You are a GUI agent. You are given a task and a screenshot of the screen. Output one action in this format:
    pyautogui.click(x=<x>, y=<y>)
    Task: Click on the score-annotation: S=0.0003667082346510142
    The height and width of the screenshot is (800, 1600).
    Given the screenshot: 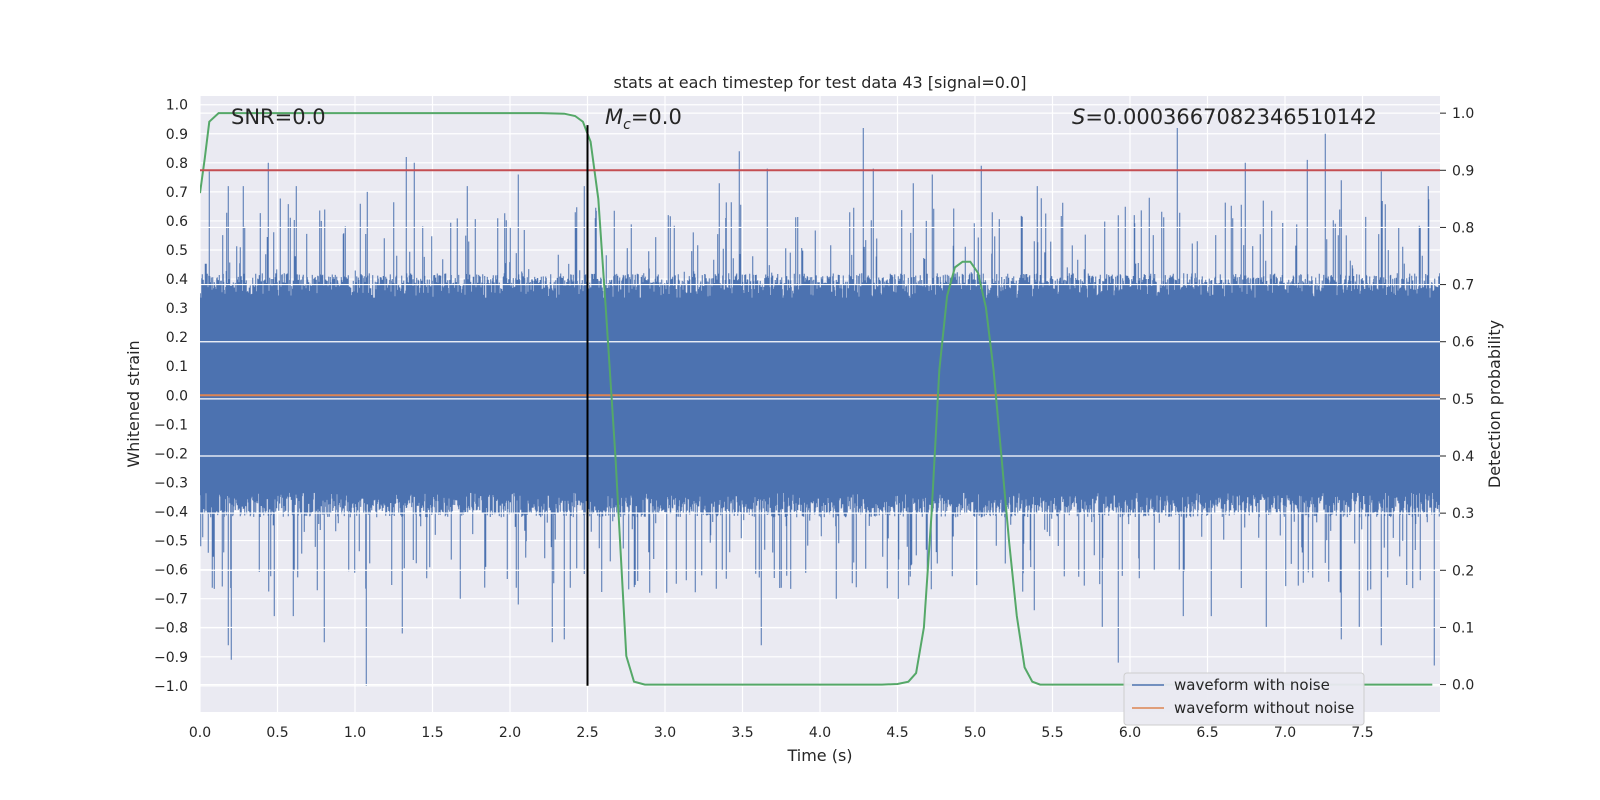 What is the action you would take?
    pyautogui.click(x=1224, y=117)
    